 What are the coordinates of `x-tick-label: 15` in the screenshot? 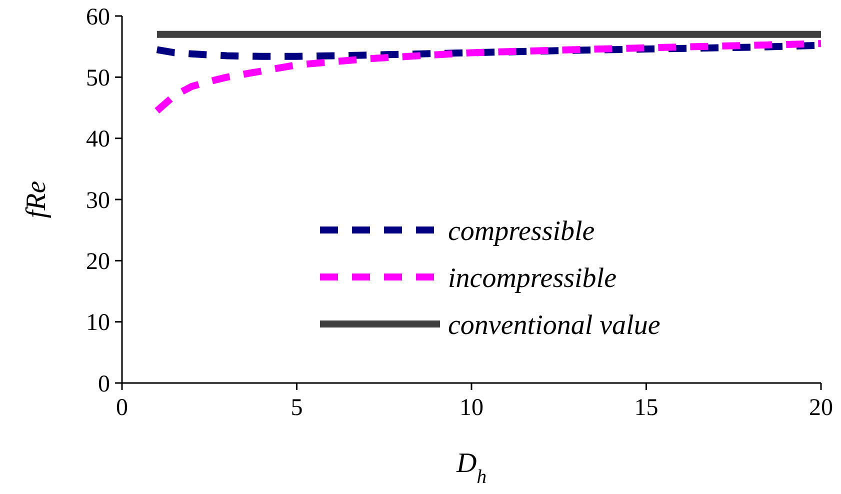 It's located at (646, 408).